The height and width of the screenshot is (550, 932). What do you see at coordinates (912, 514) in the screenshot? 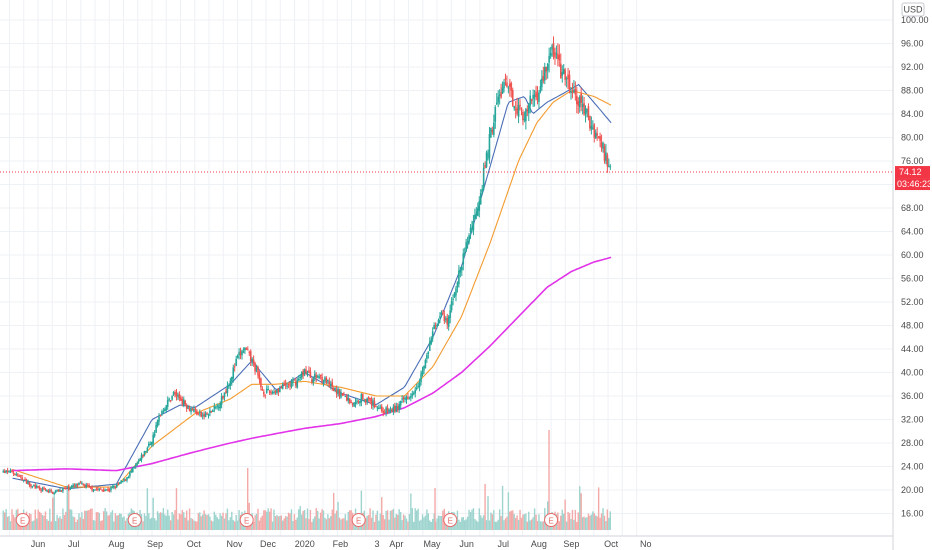
I see `price-tick-label: 16.00` at bounding box center [912, 514].